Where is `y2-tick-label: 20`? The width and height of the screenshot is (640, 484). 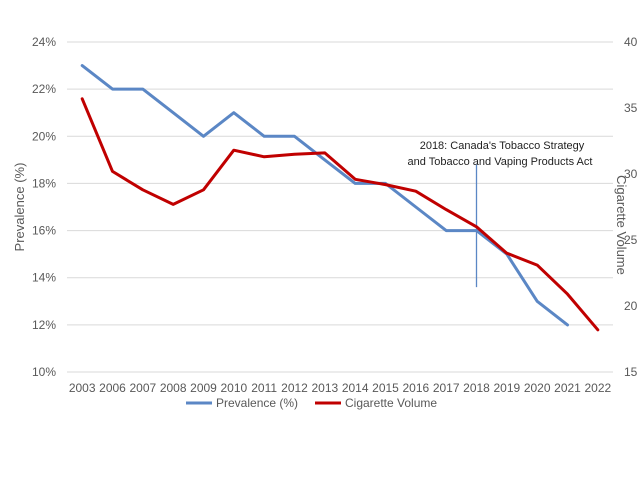 y2-tick-label: 20 is located at coordinates (631, 306).